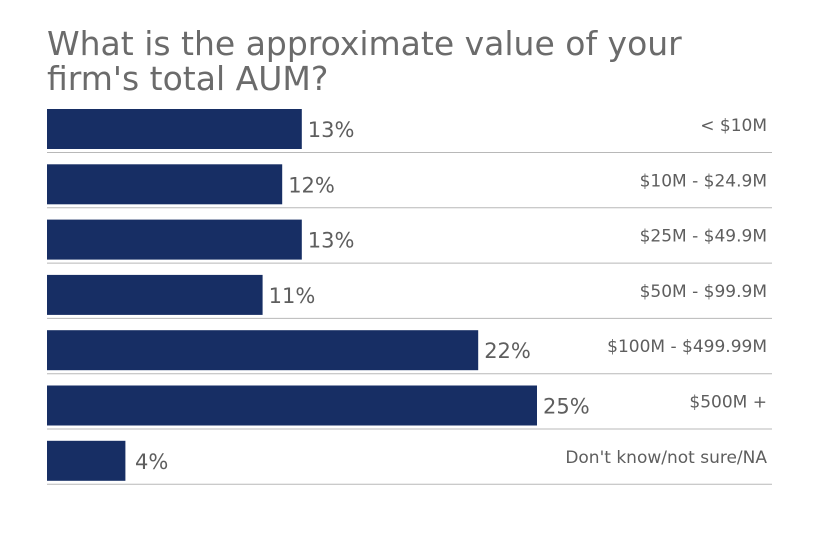  I want to click on category-label: < $10M, so click(733, 126).